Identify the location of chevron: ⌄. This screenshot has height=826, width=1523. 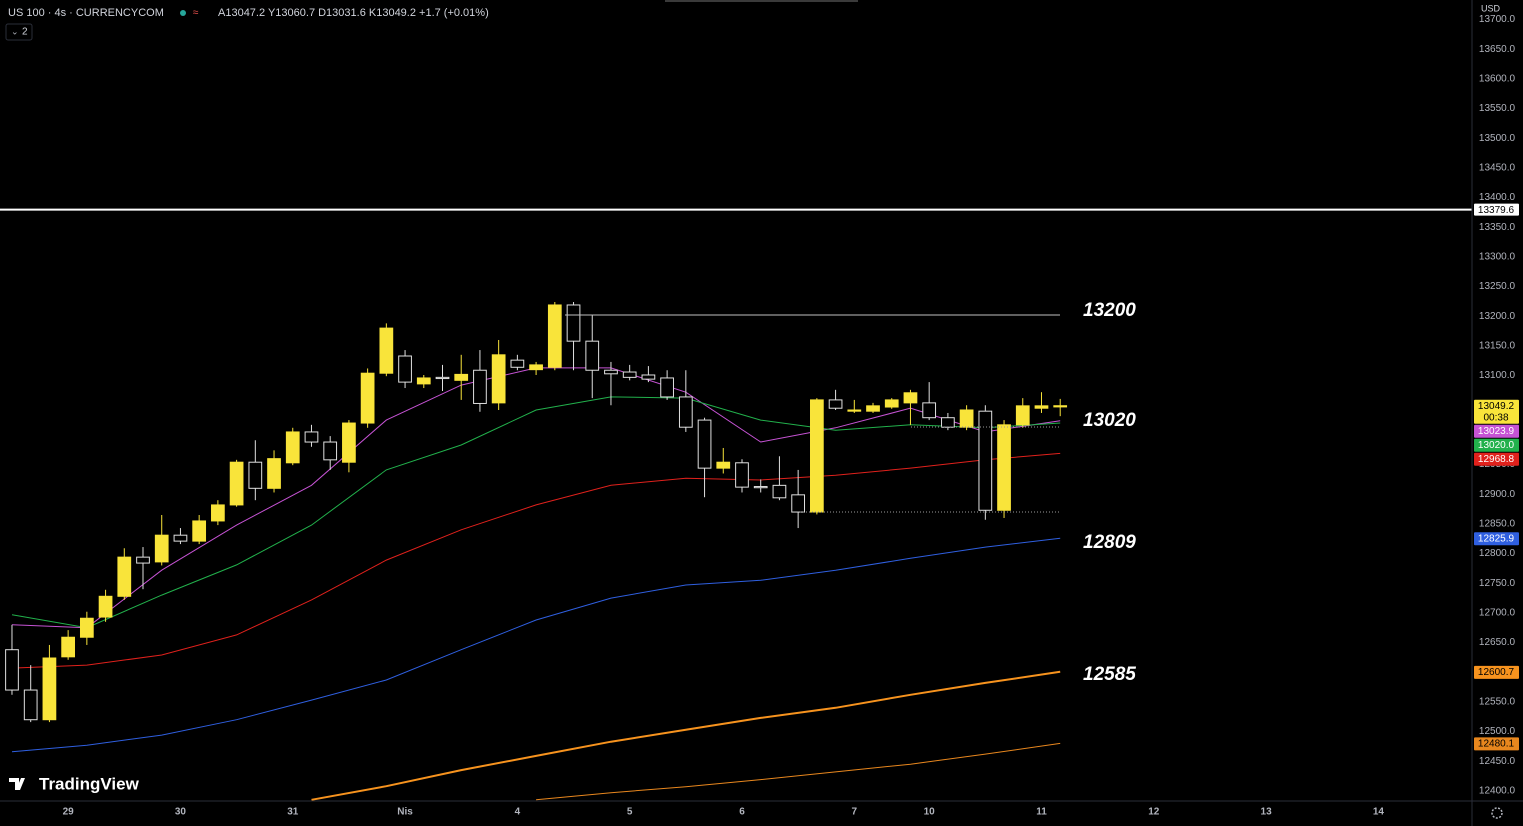
(15, 31).